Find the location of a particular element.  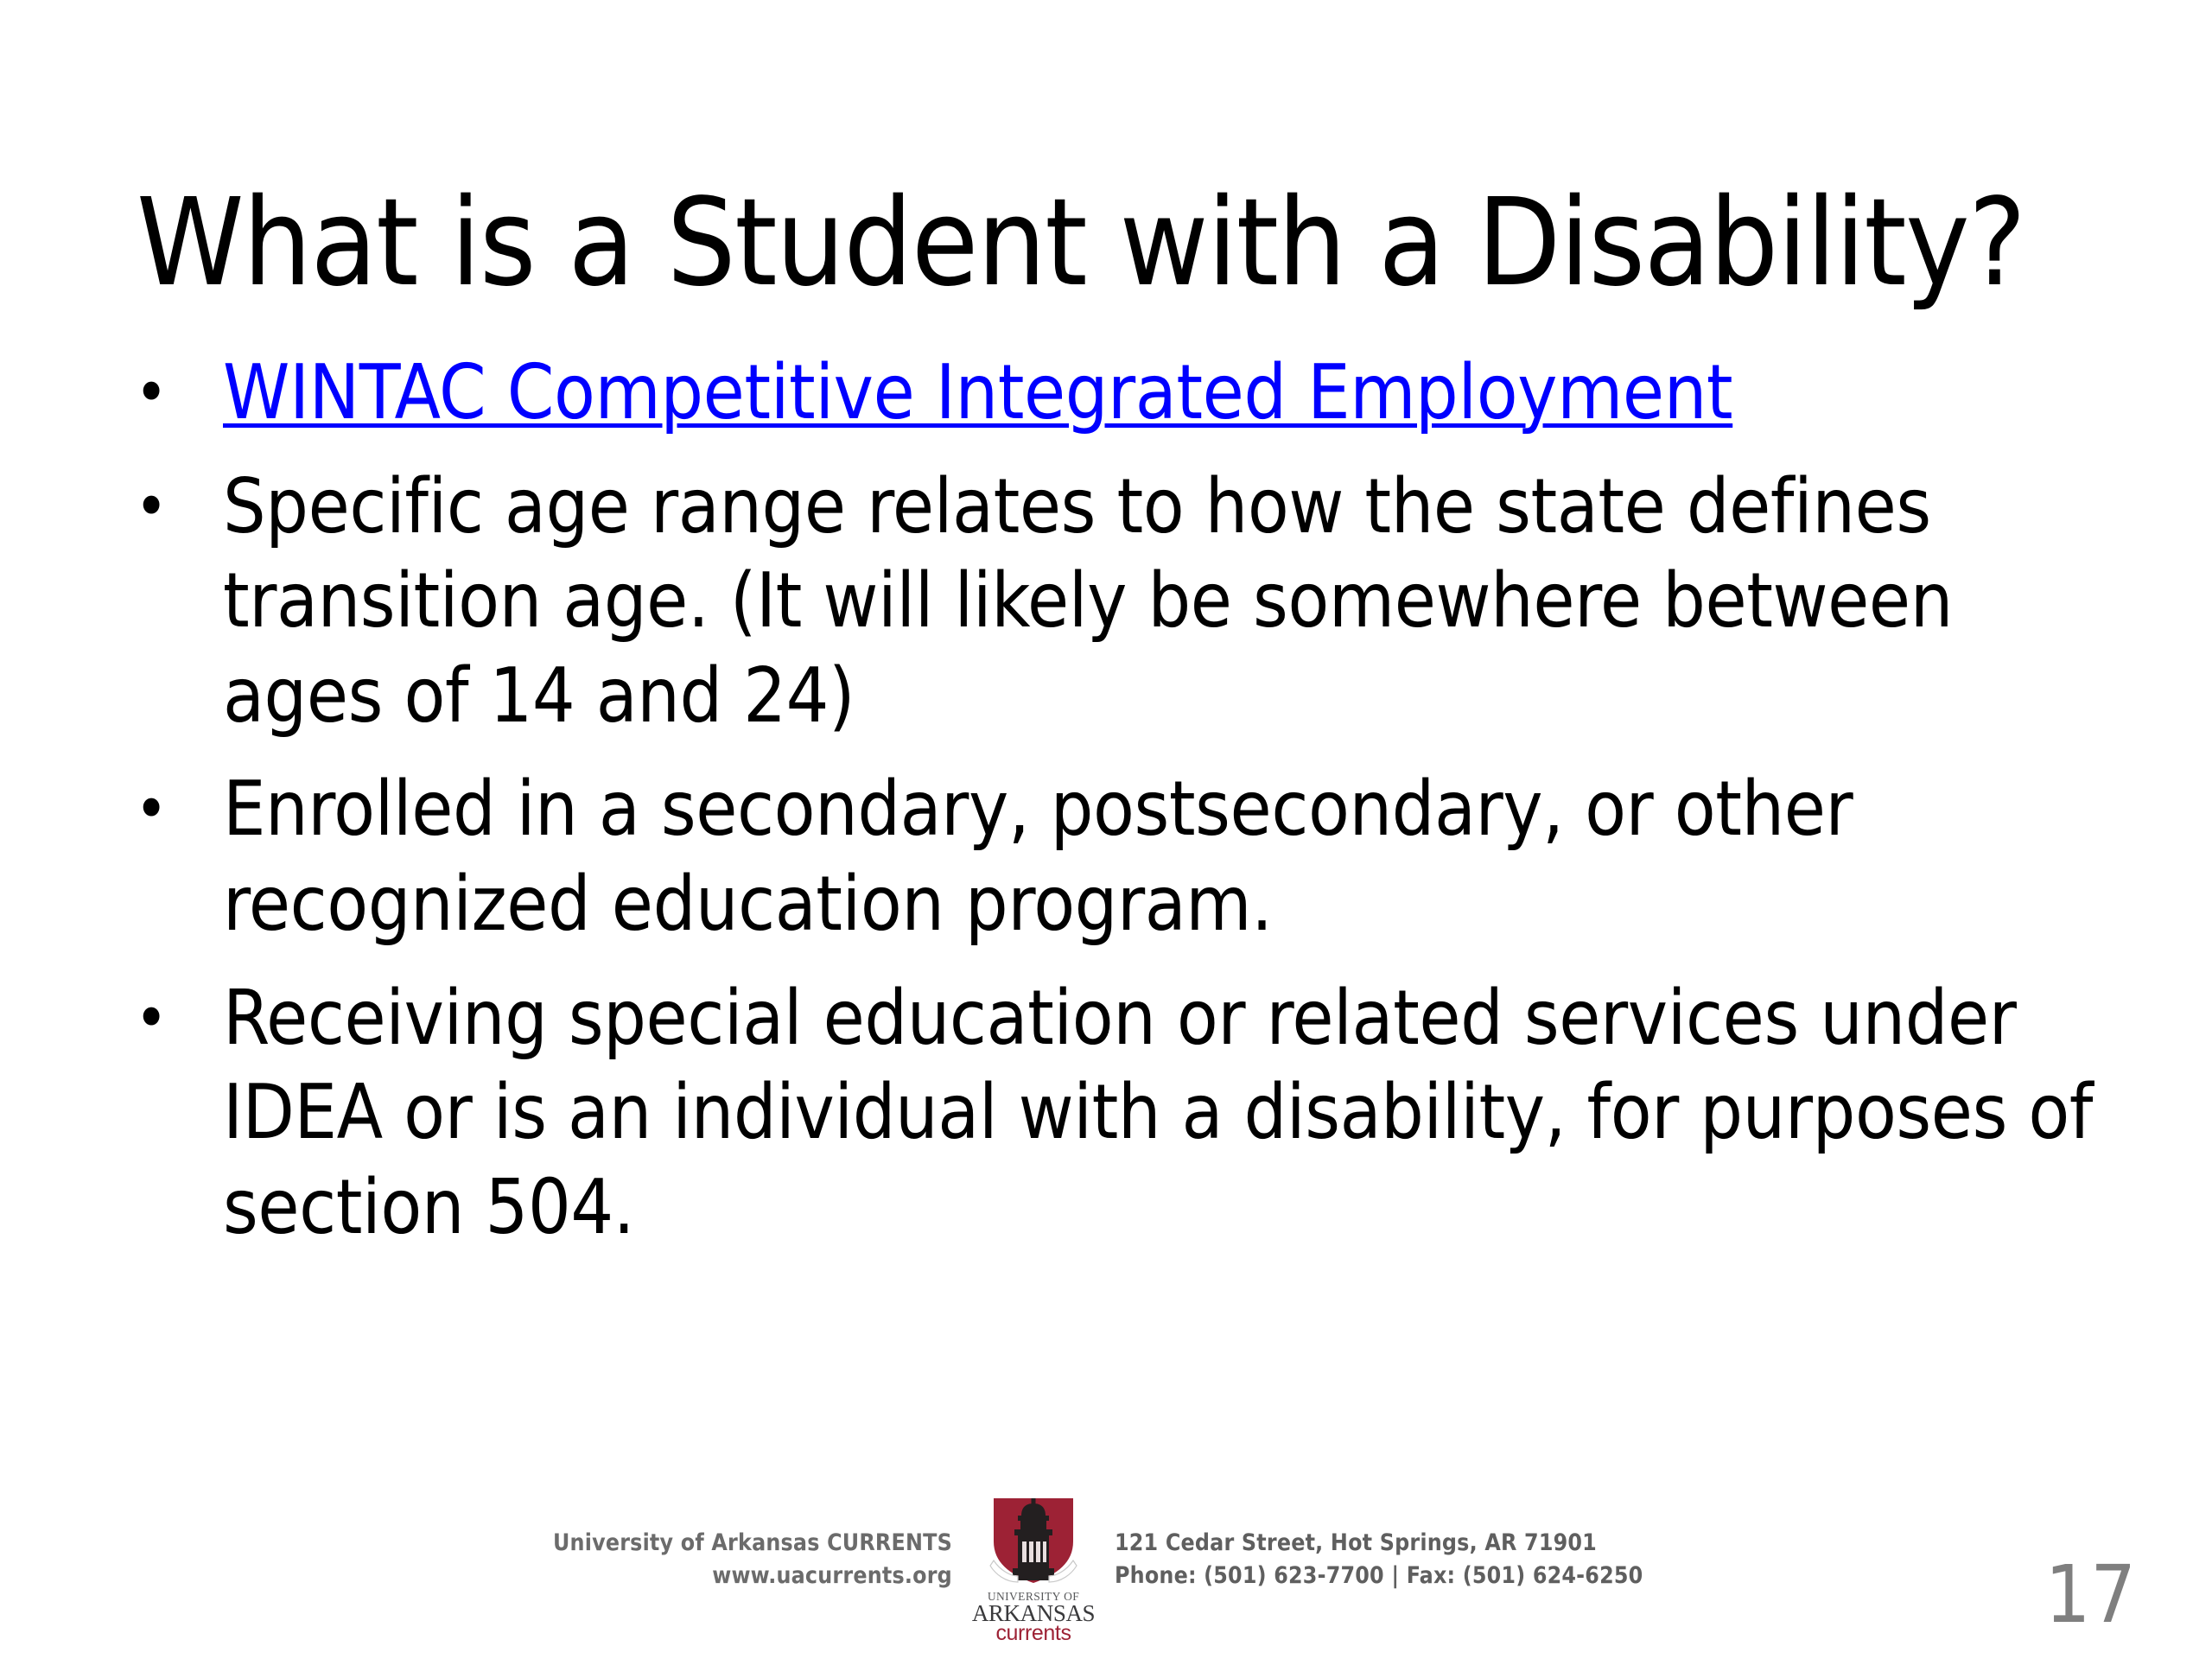

slide-number: 17 is located at coordinates (2090, 1594).